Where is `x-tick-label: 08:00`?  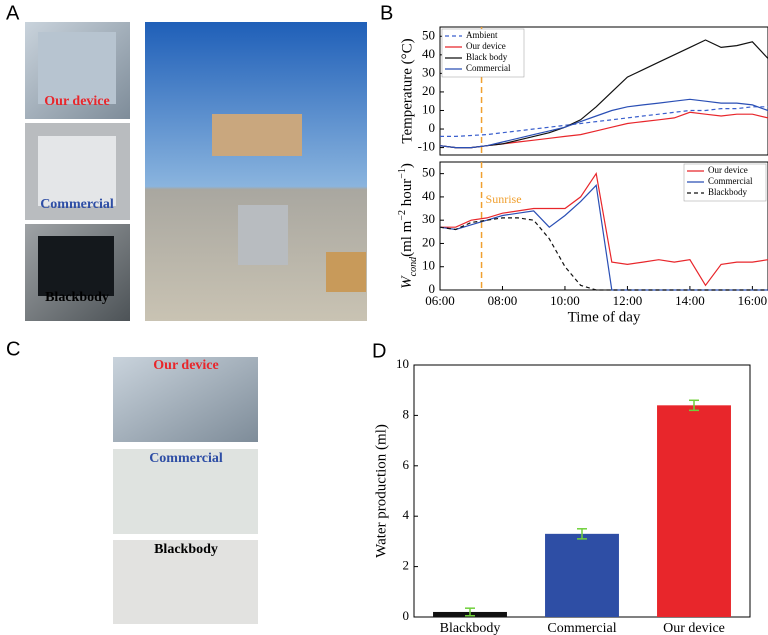
x-tick-label: 08:00 is located at coordinates (503, 300).